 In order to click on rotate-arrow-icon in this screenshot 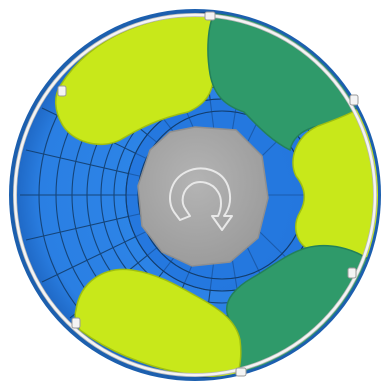, I will do `click(201, 199)`.